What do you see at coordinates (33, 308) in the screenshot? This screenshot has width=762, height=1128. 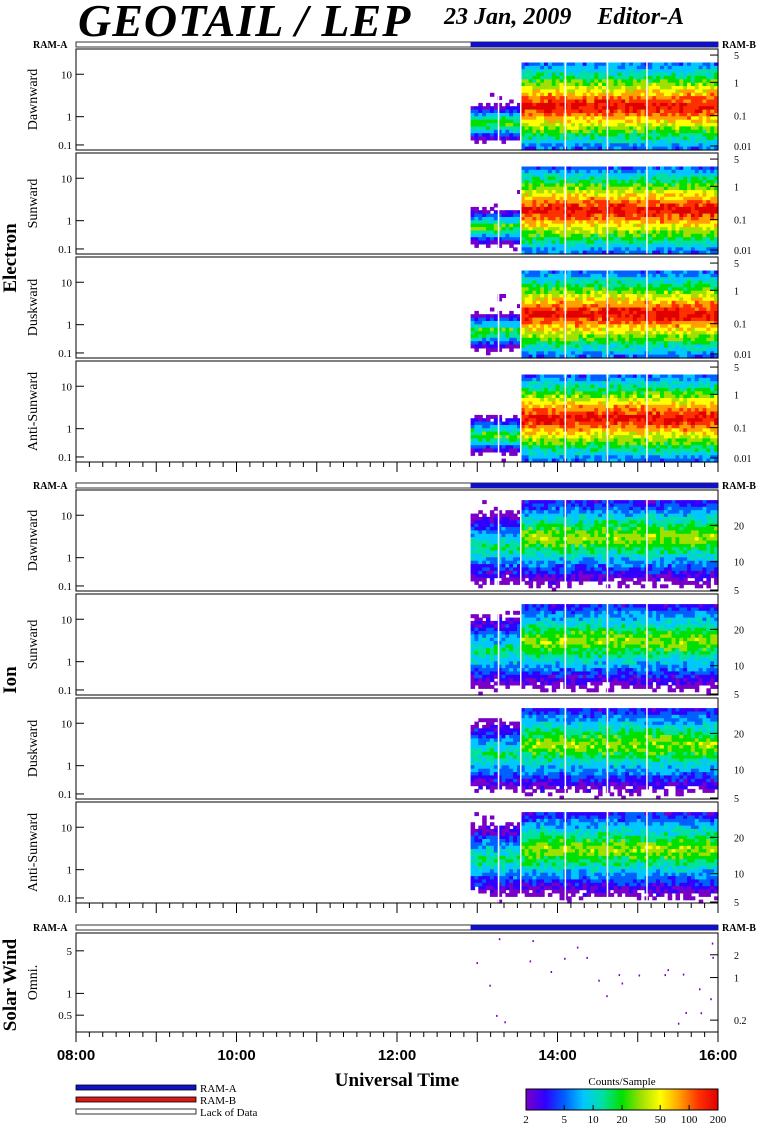 I see `panel-label: Duskward` at bounding box center [33, 308].